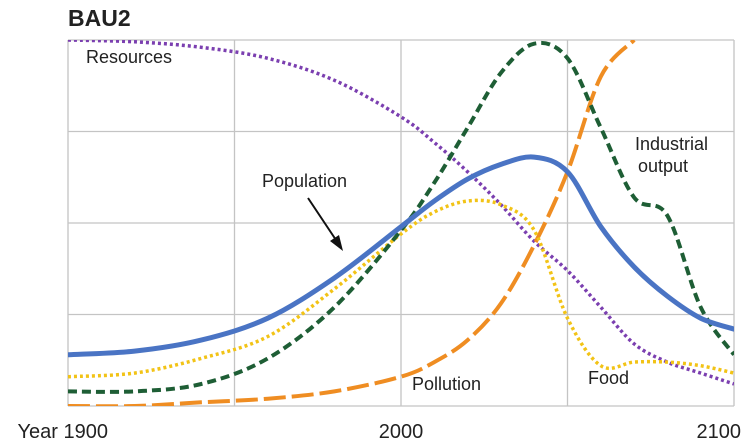  What do you see at coordinates (671, 144) in the screenshot?
I see `label-industrial: Industrial` at bounding box center [671, 144].